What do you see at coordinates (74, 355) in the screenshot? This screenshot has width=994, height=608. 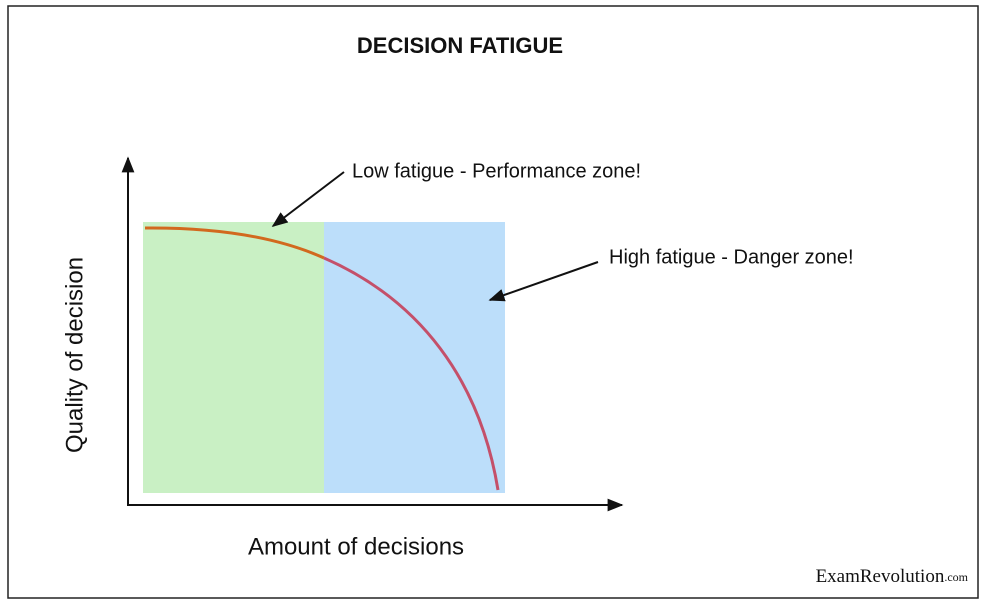 I see `y-axis-label: Quality of decision` at bounding box center [74, 355].